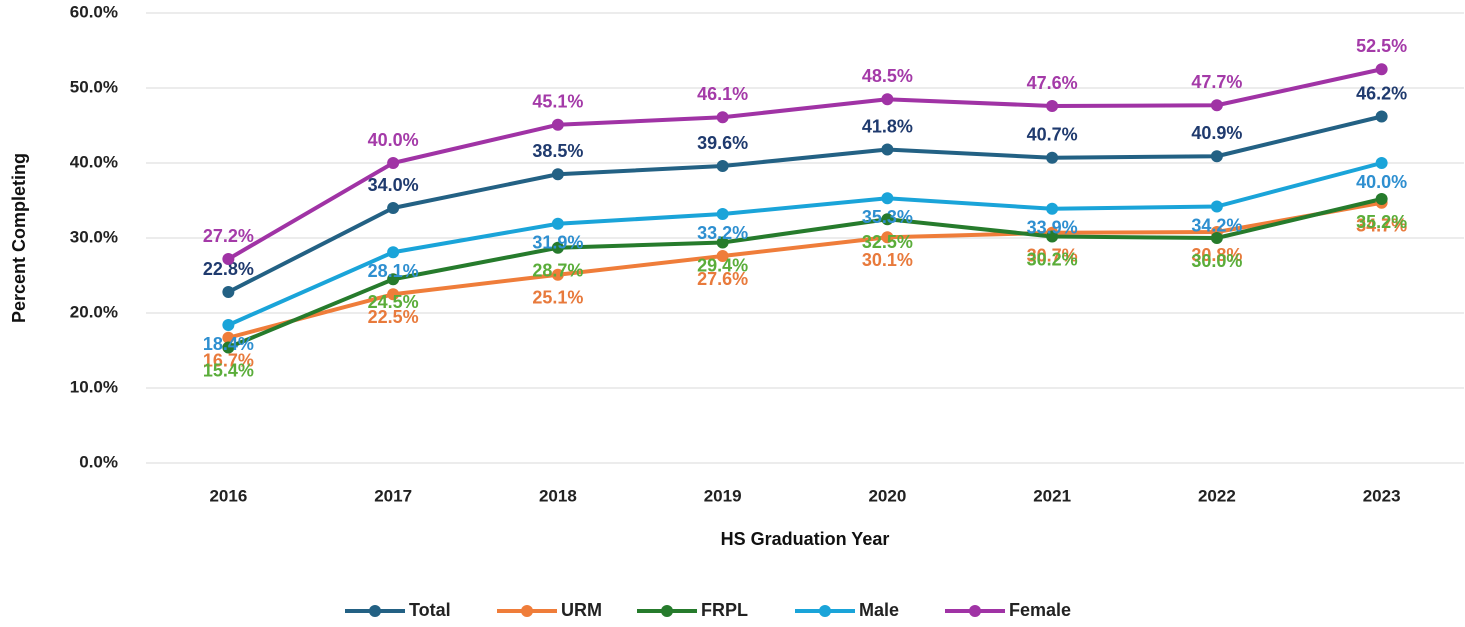  Describe the element at coordinates (1381, 93) in the screenshot. I see `data-label: 46.2%` at that location.